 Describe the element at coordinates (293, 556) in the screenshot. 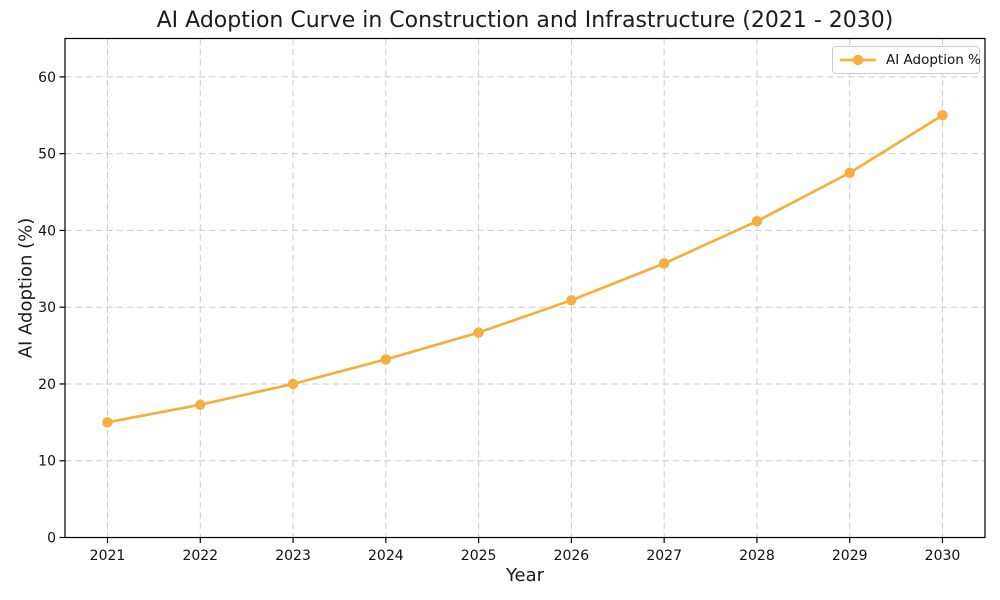

I see `x-tick-label: 2023` at that location.